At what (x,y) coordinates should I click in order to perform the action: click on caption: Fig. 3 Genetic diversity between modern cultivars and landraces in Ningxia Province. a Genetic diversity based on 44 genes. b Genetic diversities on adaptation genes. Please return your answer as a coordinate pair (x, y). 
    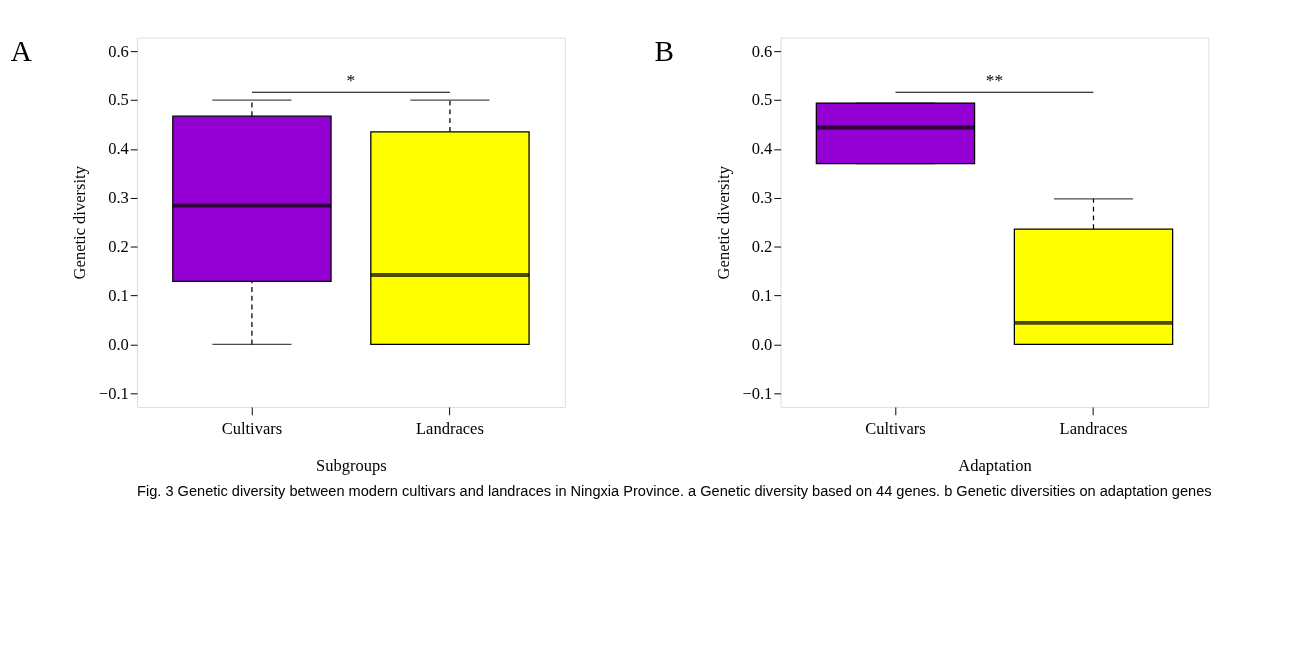
    Looking at the image, I should click on (674, 491).